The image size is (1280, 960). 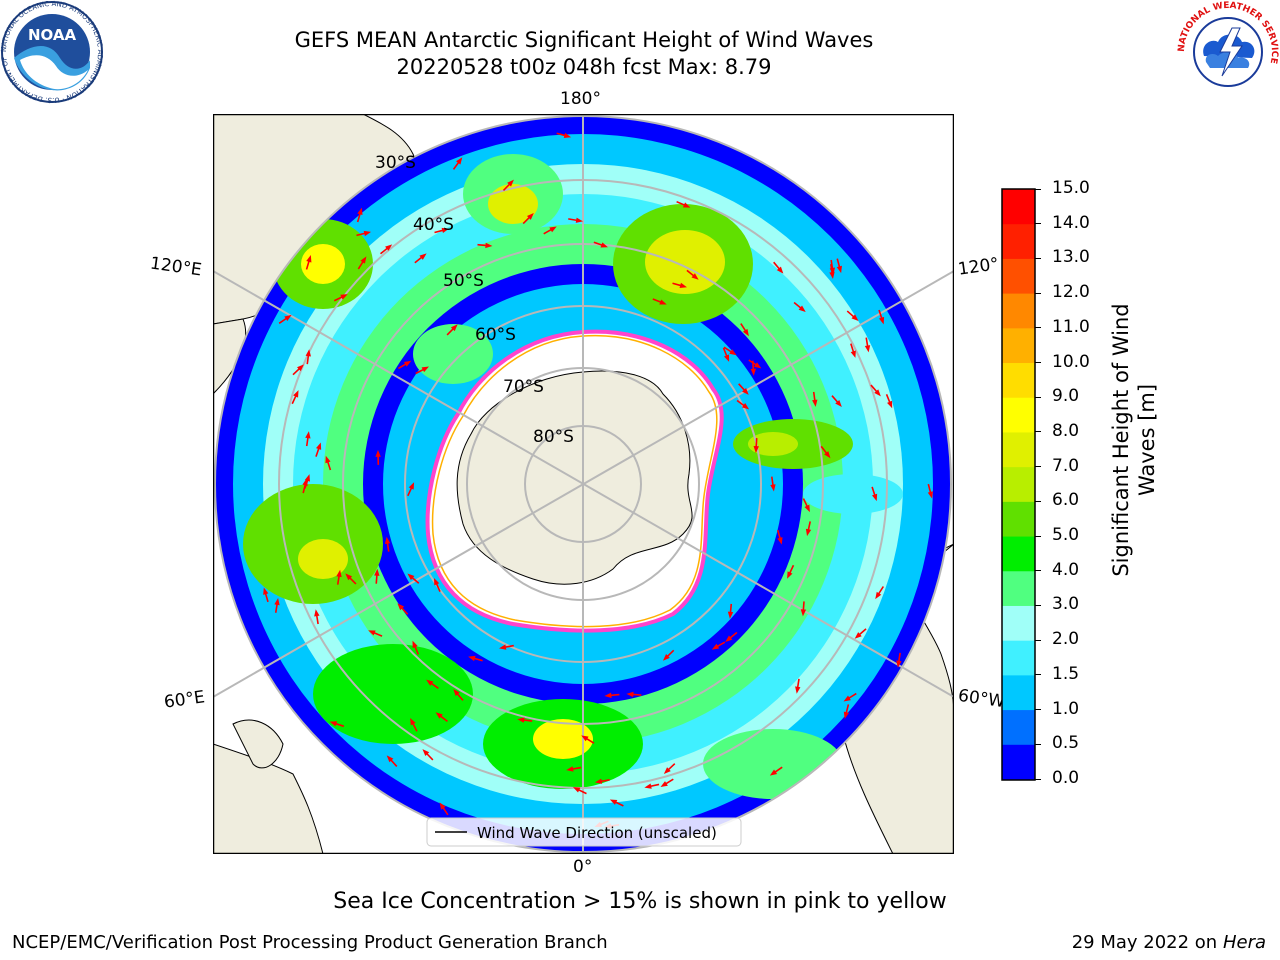 What do you see at coordinates (574, 477) in the screenshot?
I see `land-antarctica` at bounding box center [574, 477].